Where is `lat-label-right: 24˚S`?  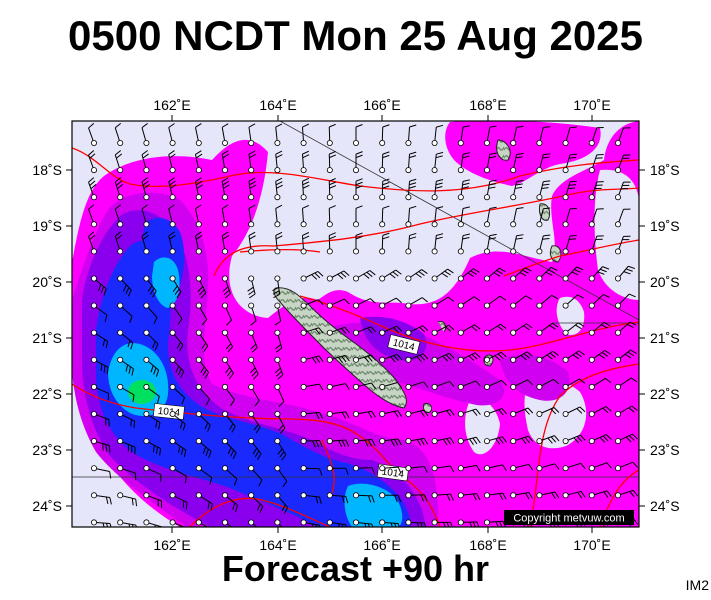
lat-label-right: 24˚S is located at coordinates (665, 506).